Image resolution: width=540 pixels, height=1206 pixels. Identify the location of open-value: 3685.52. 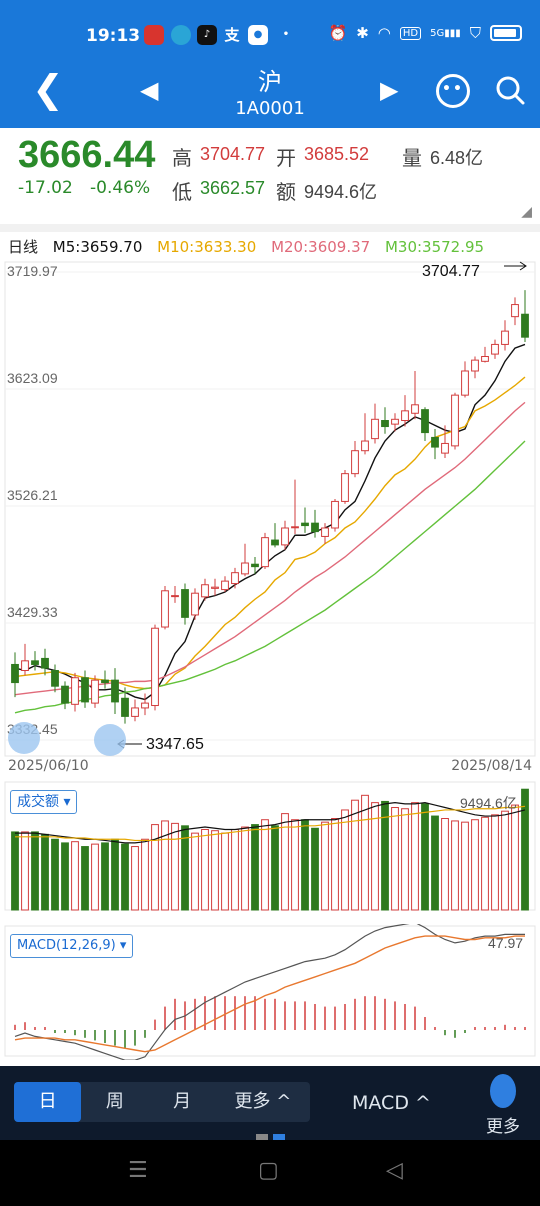
(337, 154).